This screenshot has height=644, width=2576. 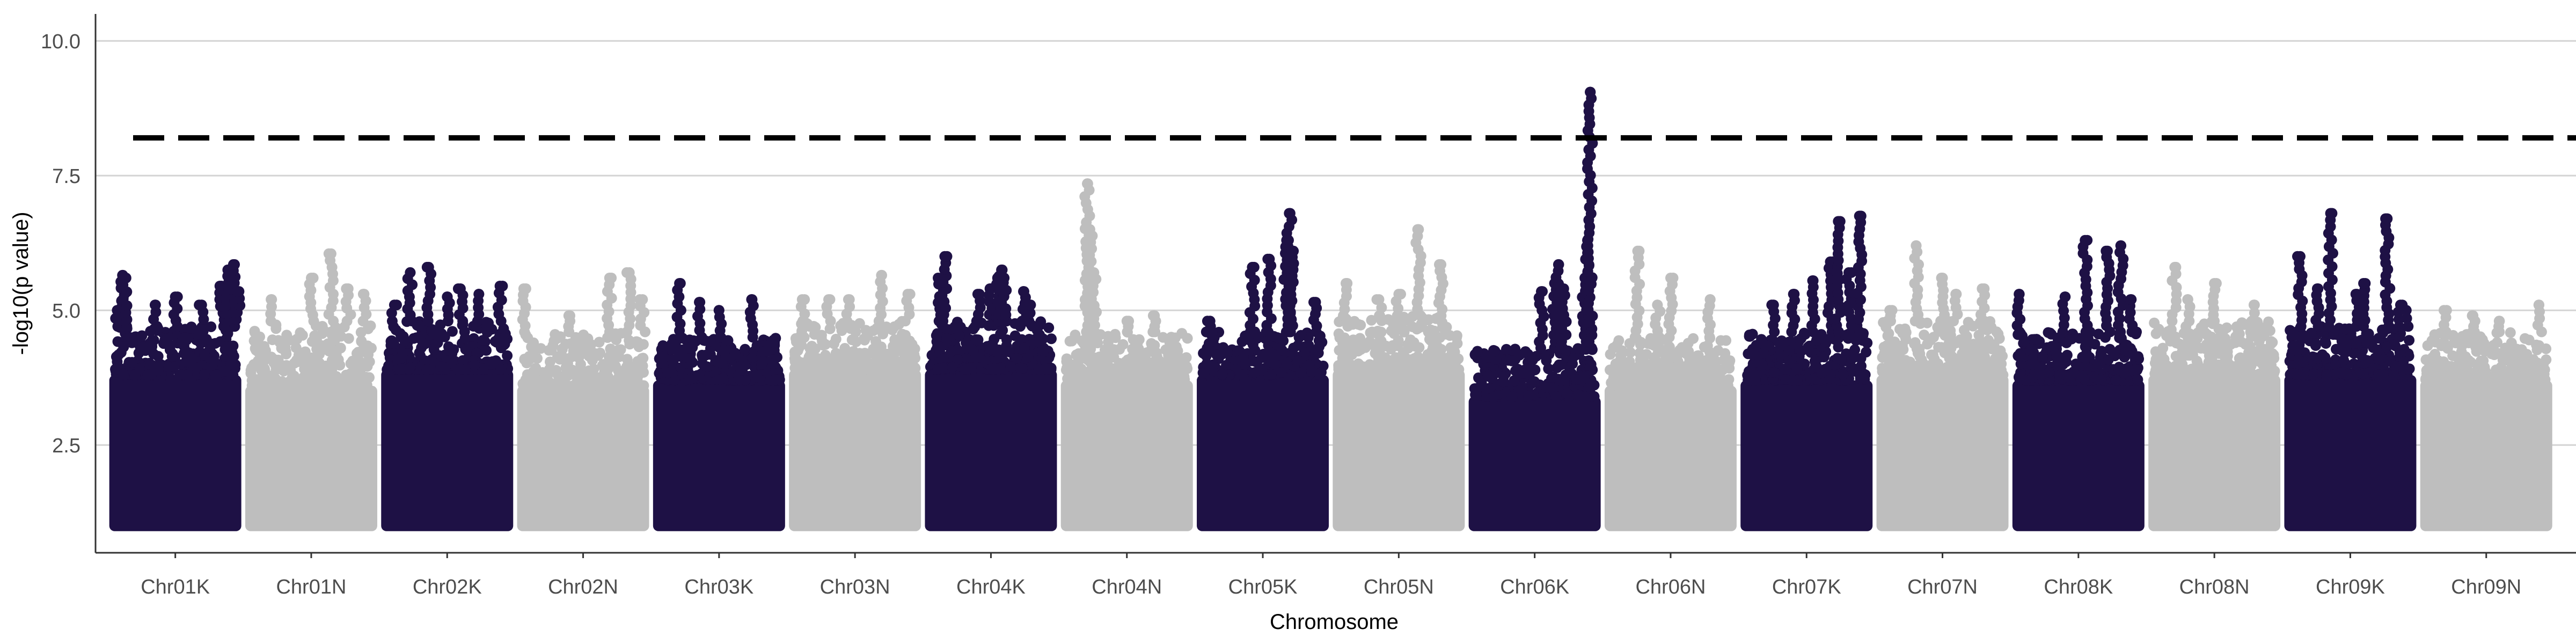 What do you see at coordinates (311, 389) in the screenshot?
I see `chromosome-series-Chr01N` at bounding box center [311, 389].